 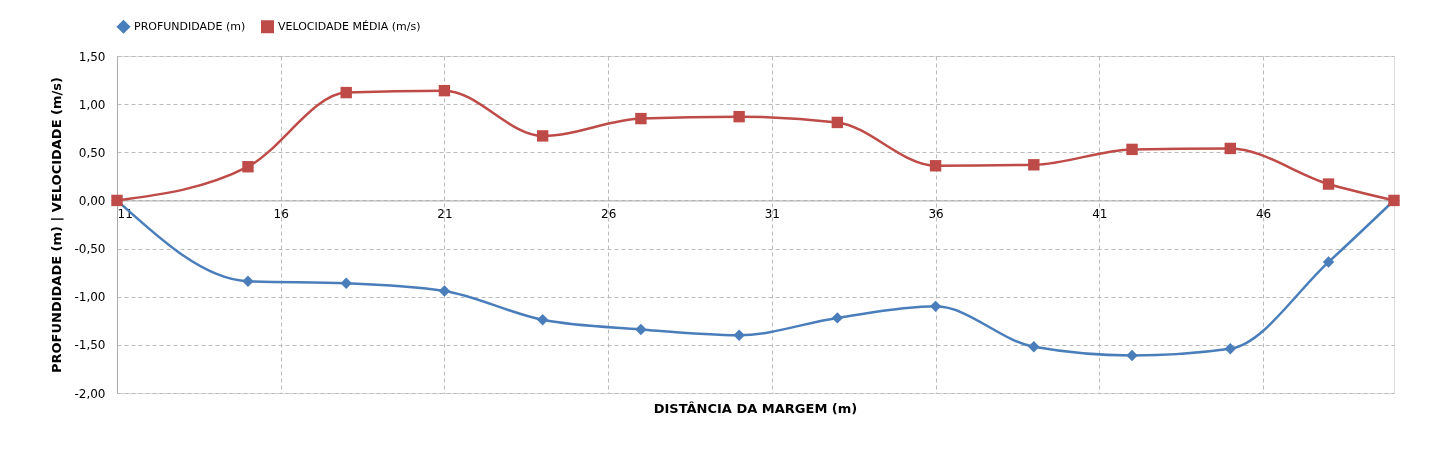 What do you see at coordinates (1100, 213) in the screenshot?
I see `x-tick-label: 41` at bounding box center [1100, 213].